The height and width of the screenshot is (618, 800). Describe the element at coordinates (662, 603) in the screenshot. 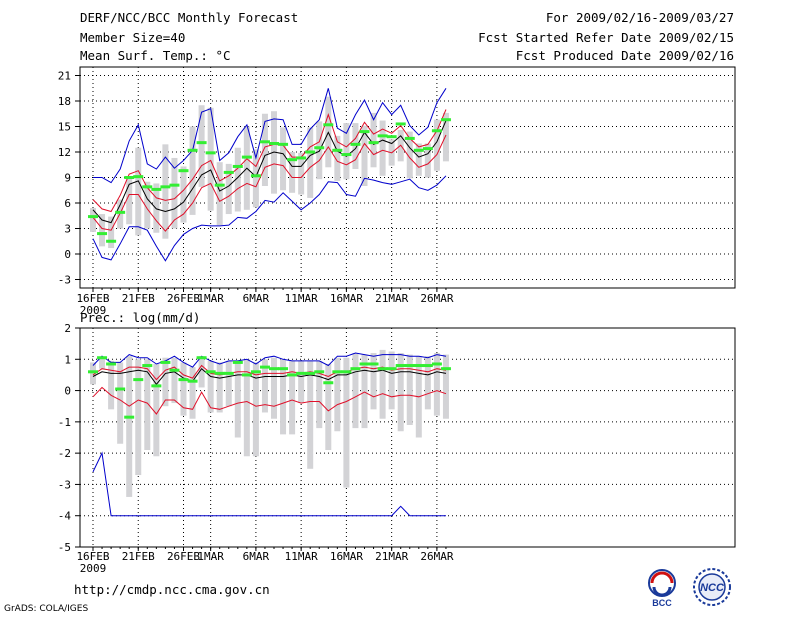

I see `bcc-logo-text: BCC` at that location.